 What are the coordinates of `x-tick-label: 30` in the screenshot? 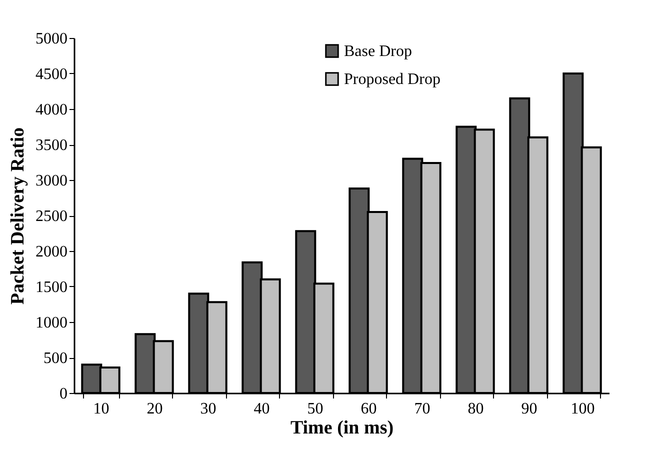 It's located at (208, 409).